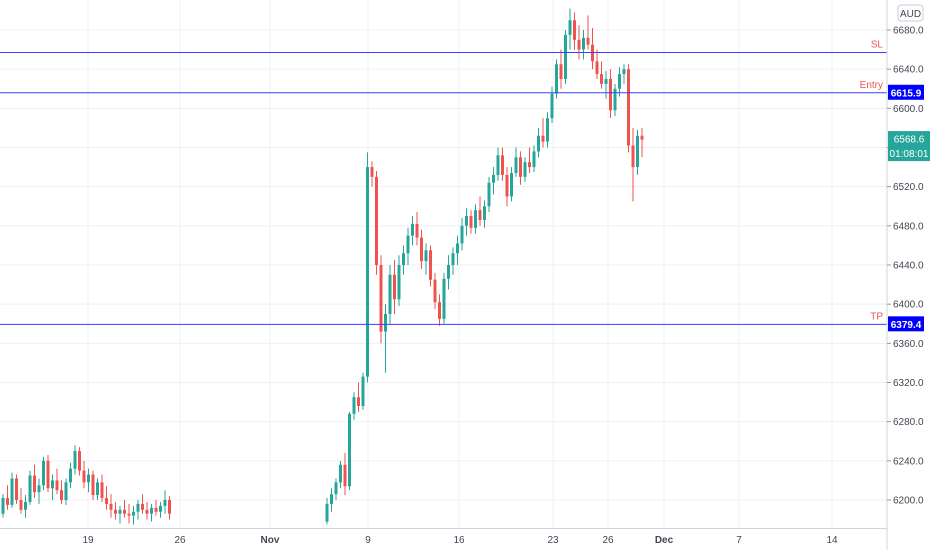 Image resolution: width=932 pixels, height=555 pixels. I want to click on currency-button: AUD, so click(910, 13).